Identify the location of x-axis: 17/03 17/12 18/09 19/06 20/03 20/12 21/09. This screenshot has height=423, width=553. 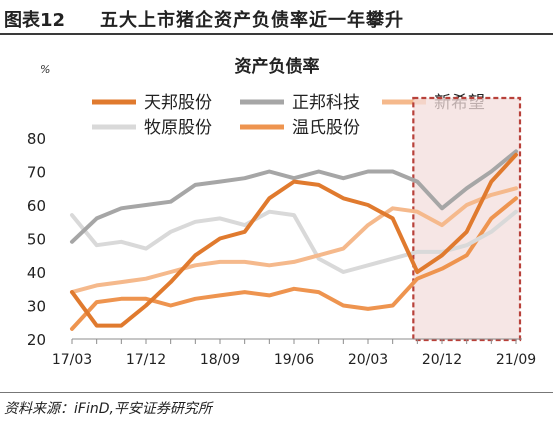
(294, 353).